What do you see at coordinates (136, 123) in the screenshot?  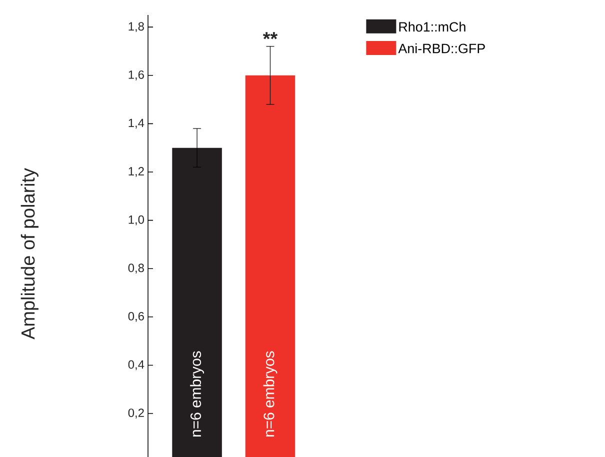 I see `y-tick-label: 1,4` at bounding box center [136, 123].